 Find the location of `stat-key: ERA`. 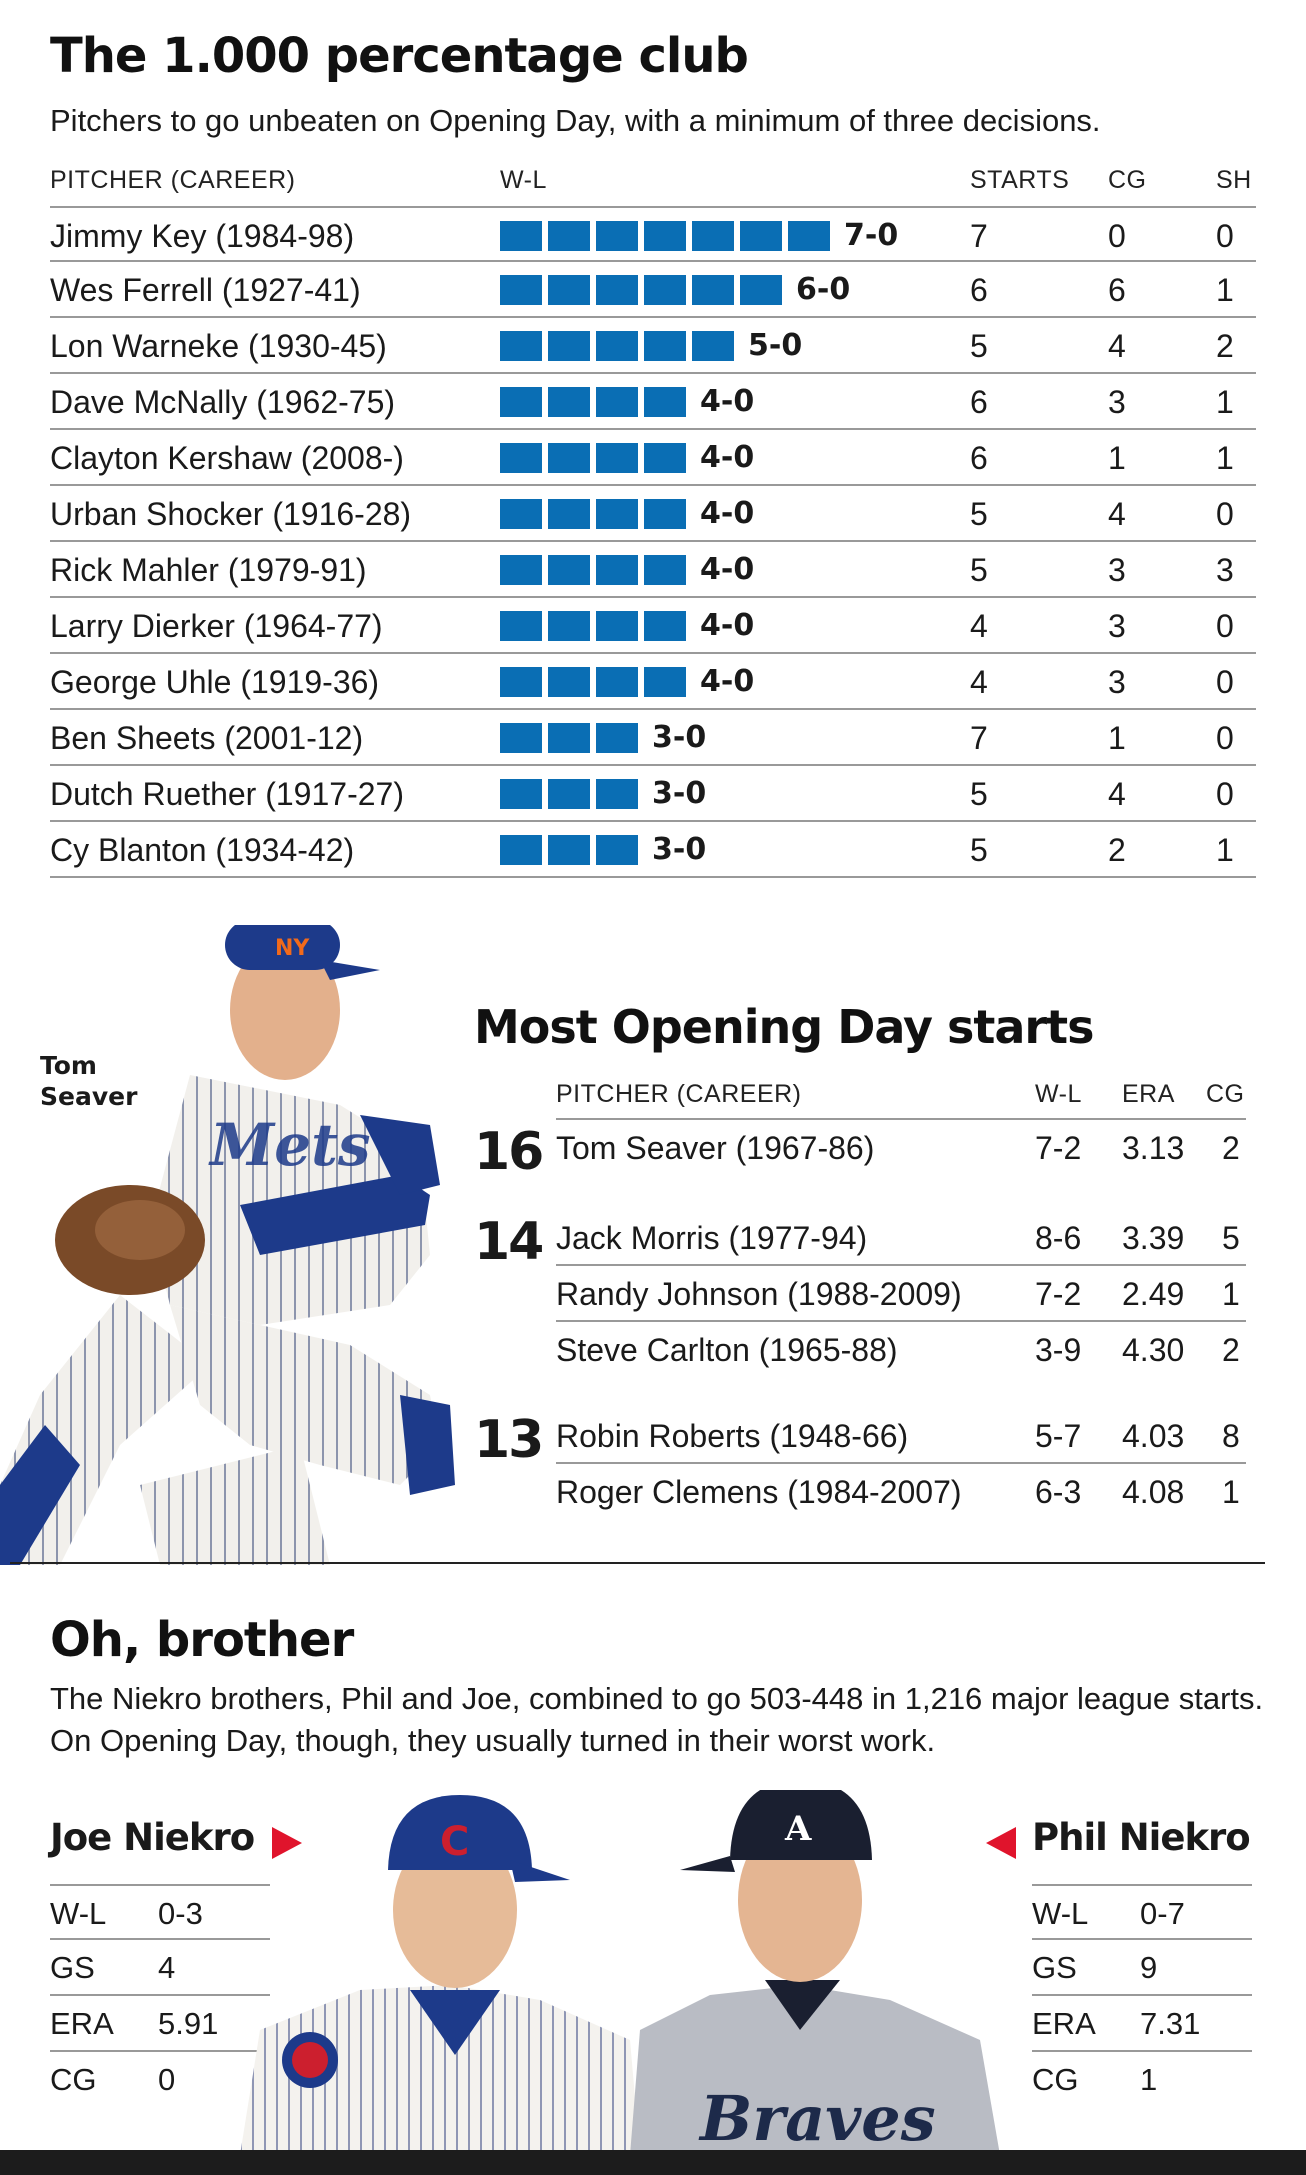

stat-key: ERA is located at coordinates (1064, 2023).